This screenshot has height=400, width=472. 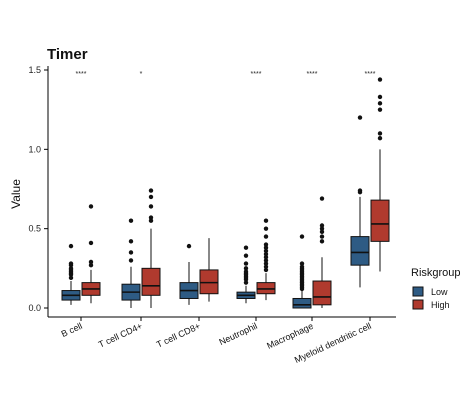 What do you see at coordinates (16, 194) in the screenshot?
I see `y-axis-label: Value` at bounding box center [16, 194].